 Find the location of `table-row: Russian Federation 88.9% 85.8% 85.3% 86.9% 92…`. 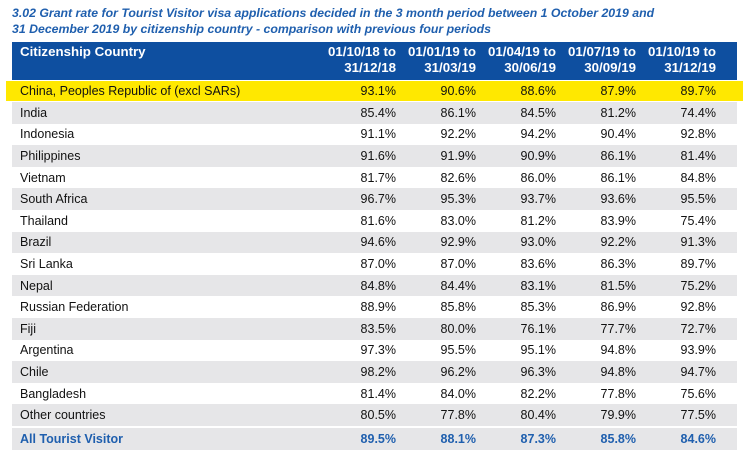

table-row: Russian Federation 88.9% 85.8% 85.3% 86.9% 92… is located at coordinates (374, 307).